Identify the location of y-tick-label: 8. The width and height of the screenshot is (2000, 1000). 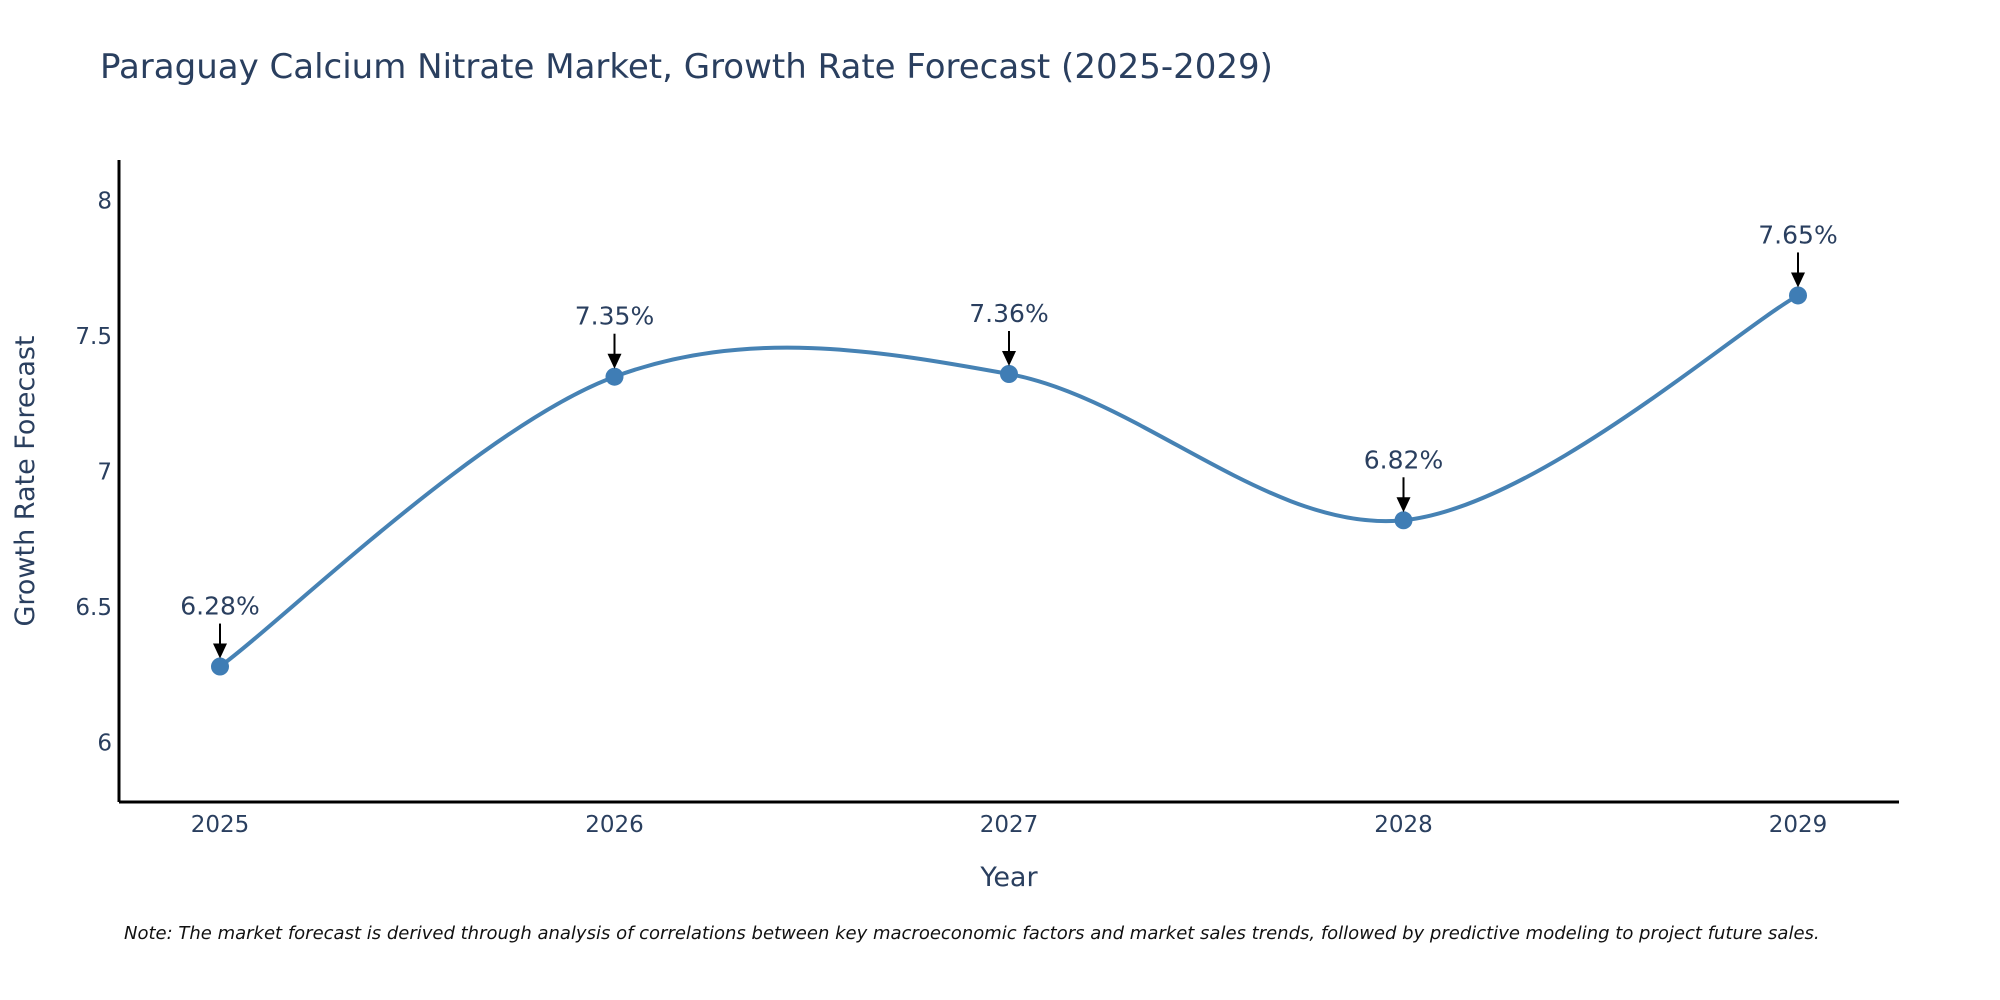
(104, 202).